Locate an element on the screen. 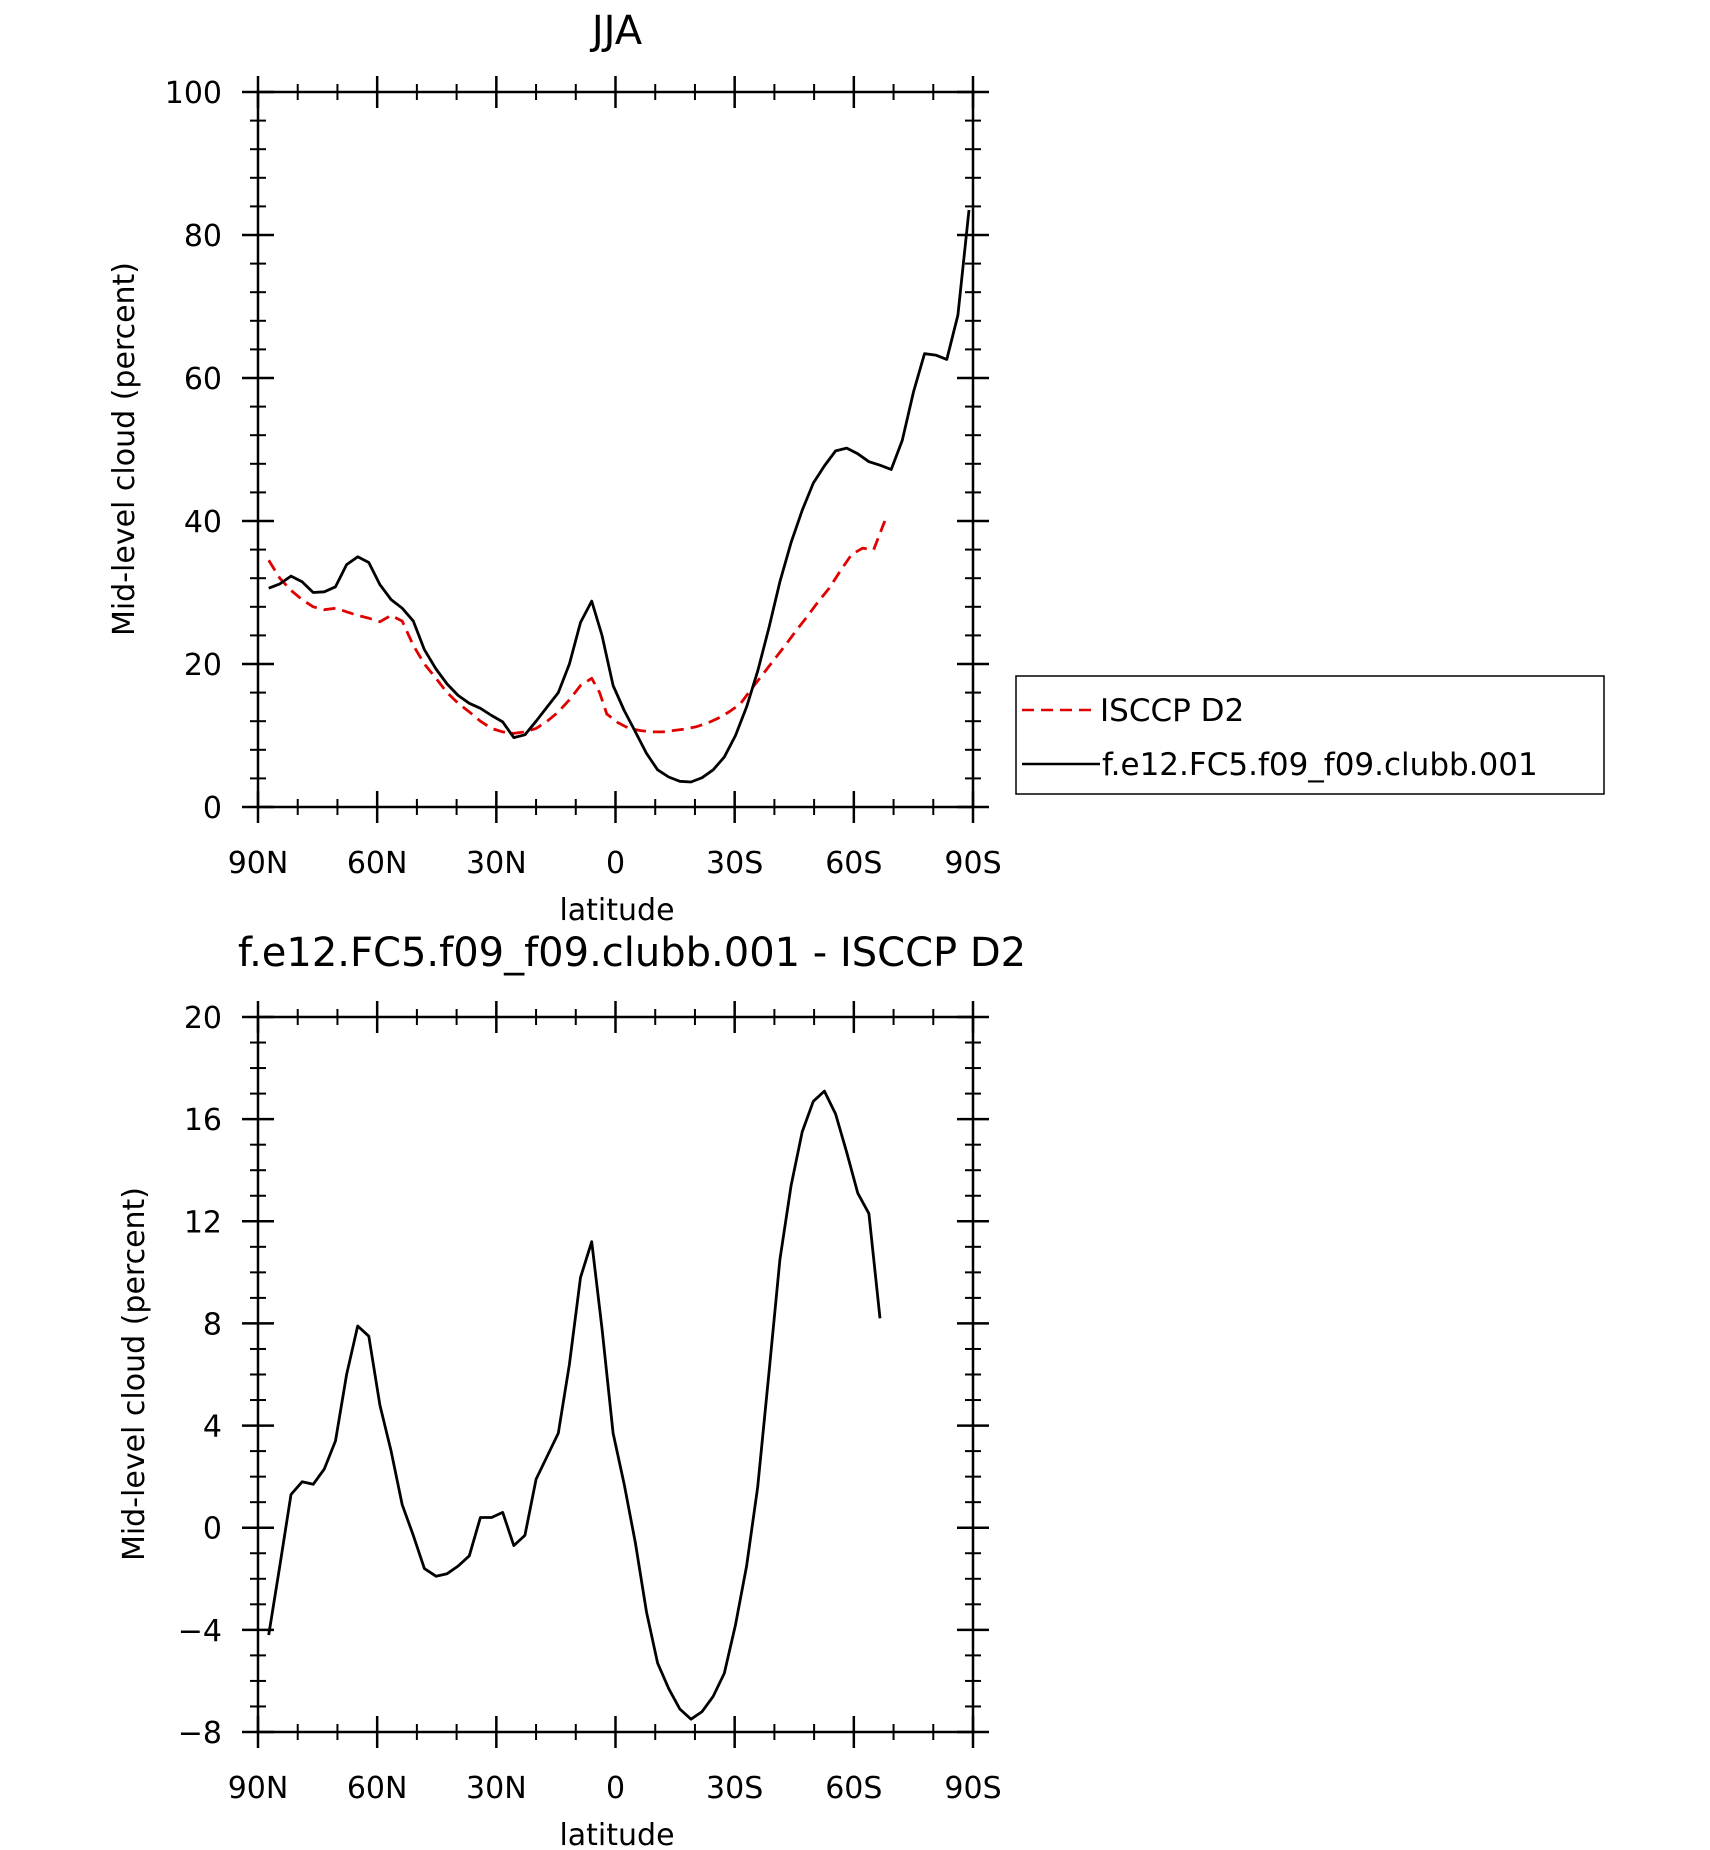 This screenshot has width=1710, height=1850. top-x-tick-label: 90N is located at coordinates (258, 863).